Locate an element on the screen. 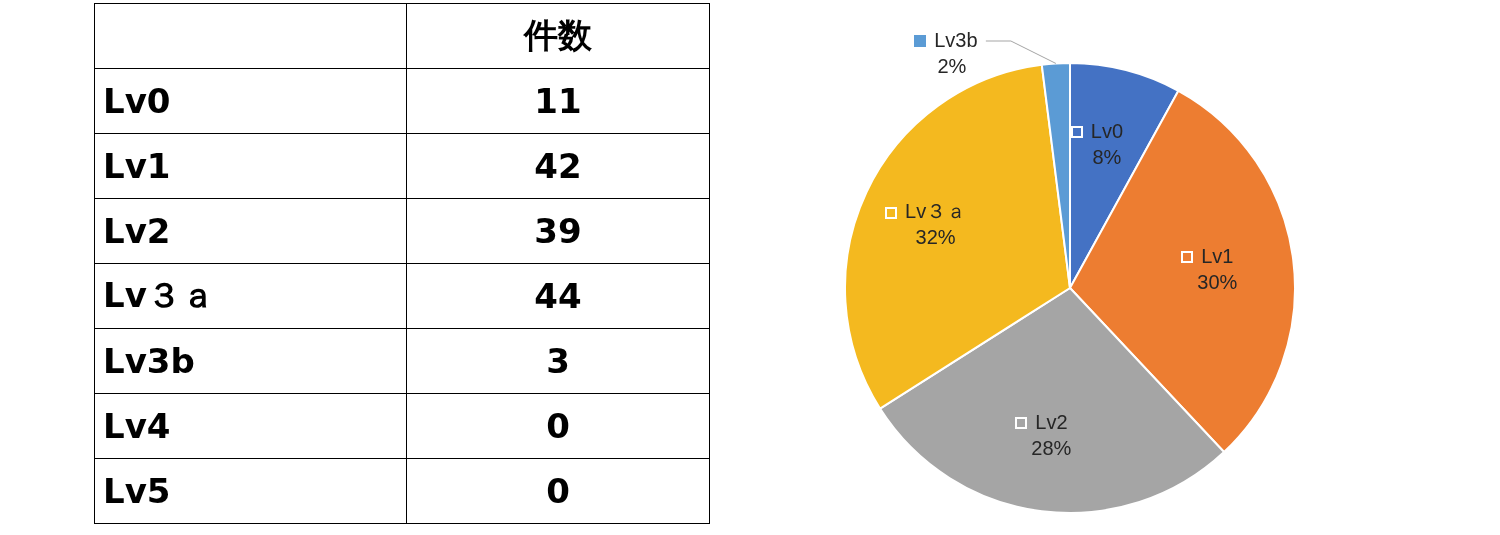 Image resolution: width=1500 pixels, height=535 pixels. slice-label: Lv1 is located at coordinates (1217, 255).